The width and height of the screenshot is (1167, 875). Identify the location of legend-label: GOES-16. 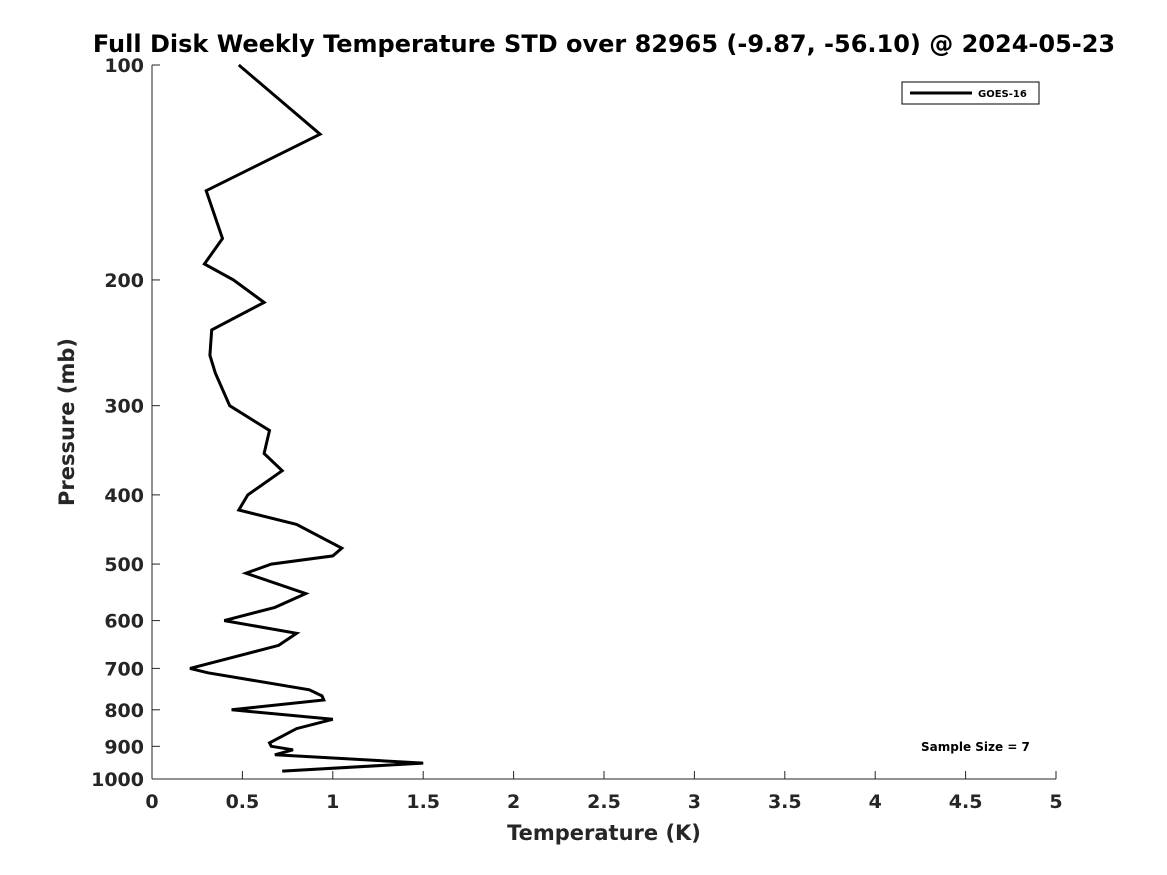
(1002, 94).